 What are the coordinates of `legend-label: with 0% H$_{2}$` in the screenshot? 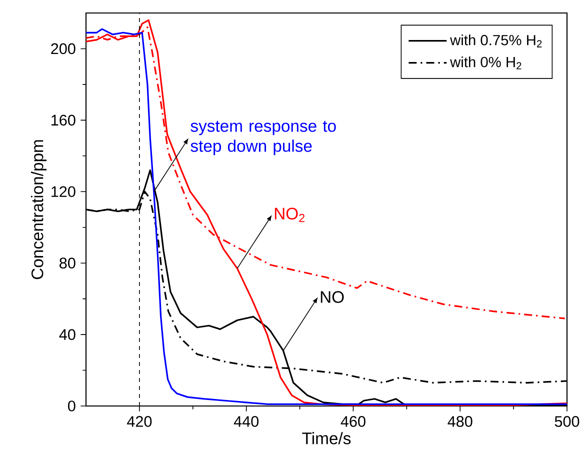 It's located at (486, 63).